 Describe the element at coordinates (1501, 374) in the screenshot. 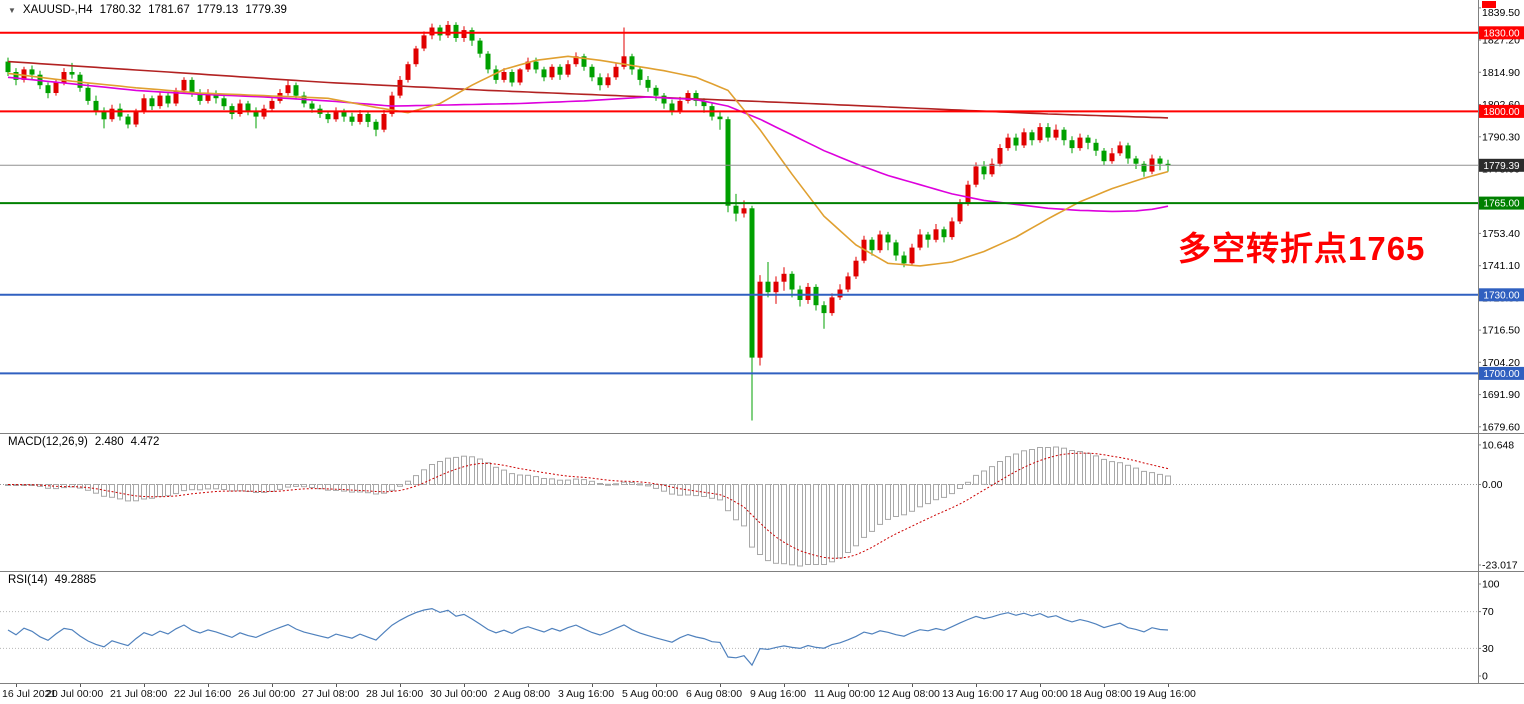

I see `price-badge-label: 1700.00` at that location.